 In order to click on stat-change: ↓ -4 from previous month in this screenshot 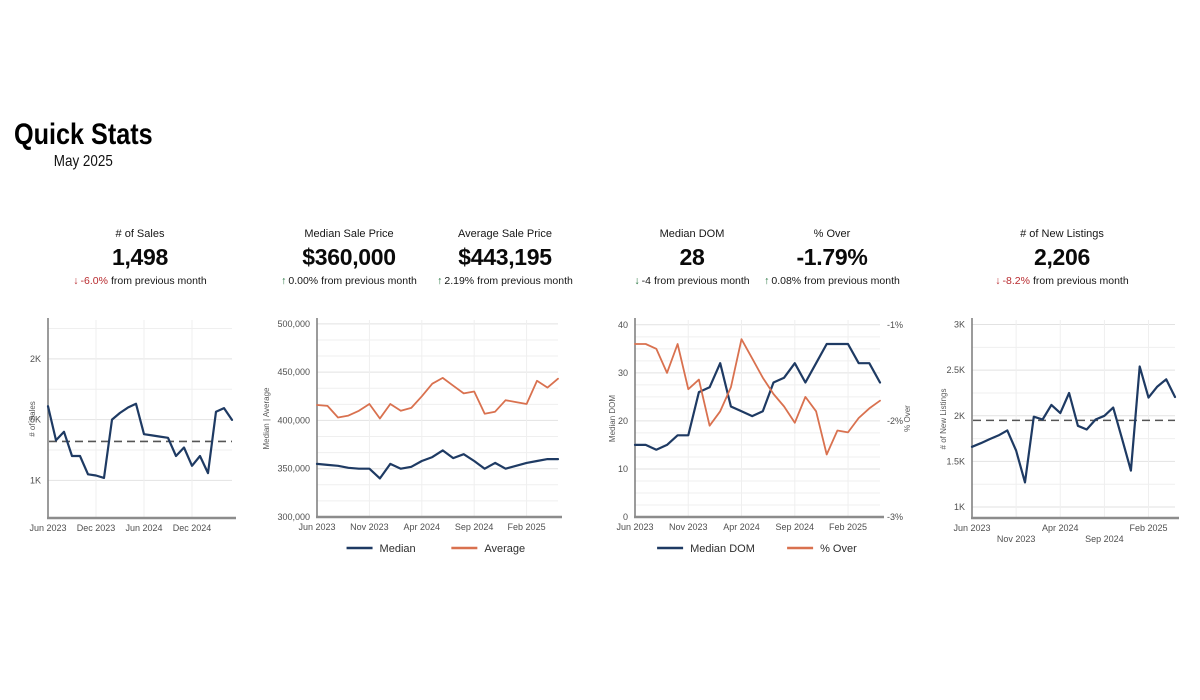, I will do `click(692, 281)`.